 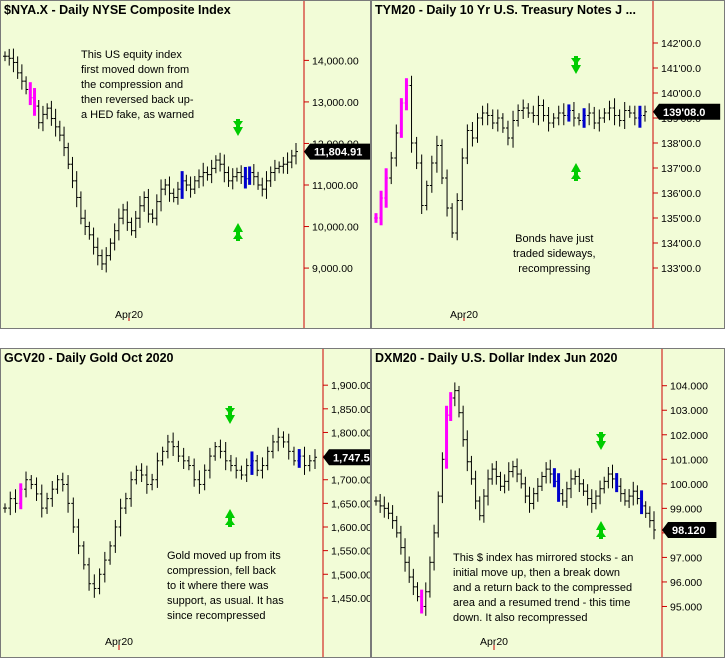 I want to click on up-arrow-icon, so click(x=238, y=232).